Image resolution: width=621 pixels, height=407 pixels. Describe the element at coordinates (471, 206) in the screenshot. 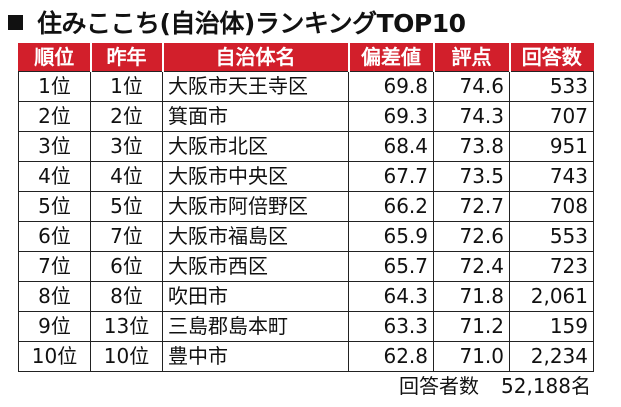

I see `cell-score: 72.7` at that location.